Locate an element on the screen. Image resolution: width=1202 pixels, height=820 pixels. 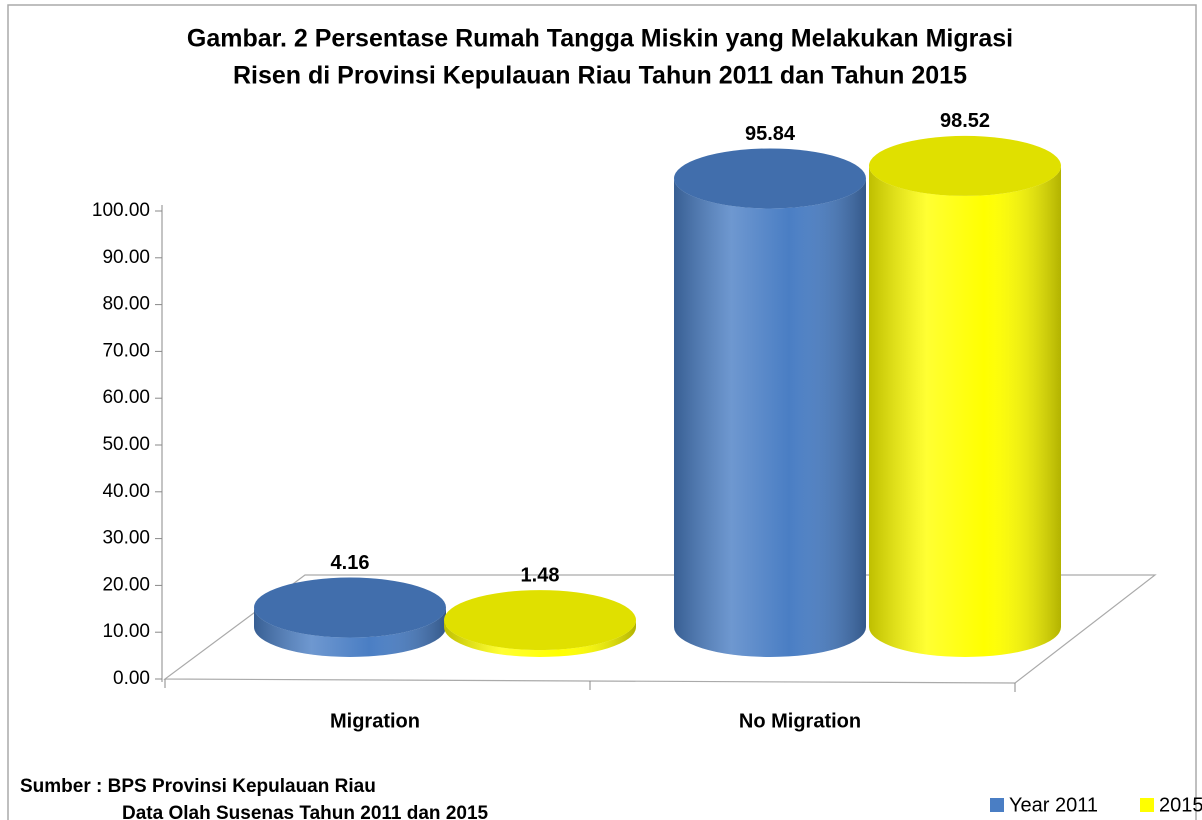
y-tick-label: 80.00 is located at coordinates (126, 304).